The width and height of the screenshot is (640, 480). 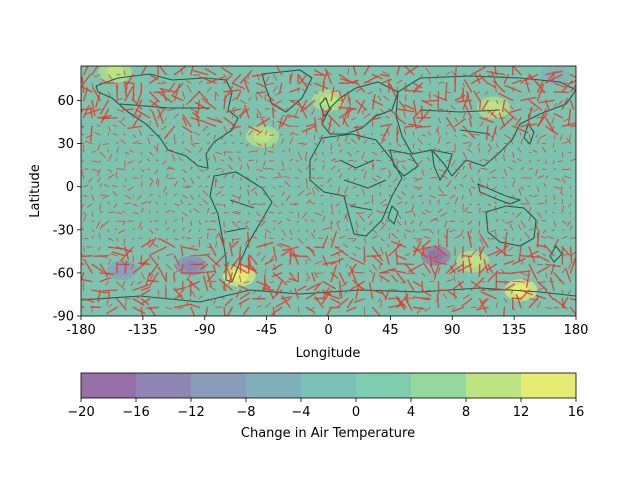 I want to click on colorbar-cell, so click(x=329, y=385).